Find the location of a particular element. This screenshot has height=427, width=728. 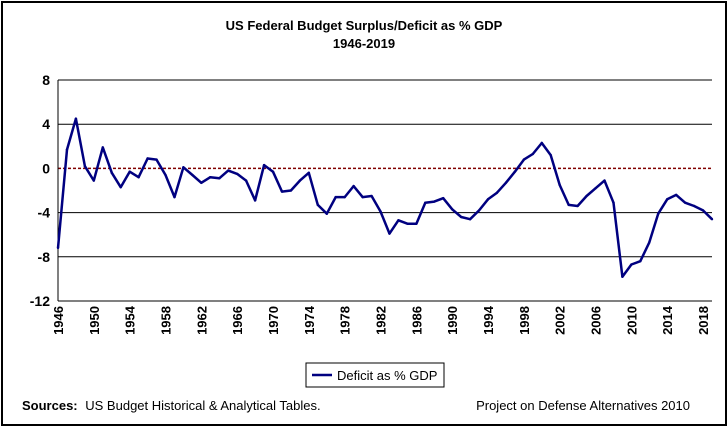

footer-credit: Project on Defense Alternatives 2010 is located at coordinates (583, 405).